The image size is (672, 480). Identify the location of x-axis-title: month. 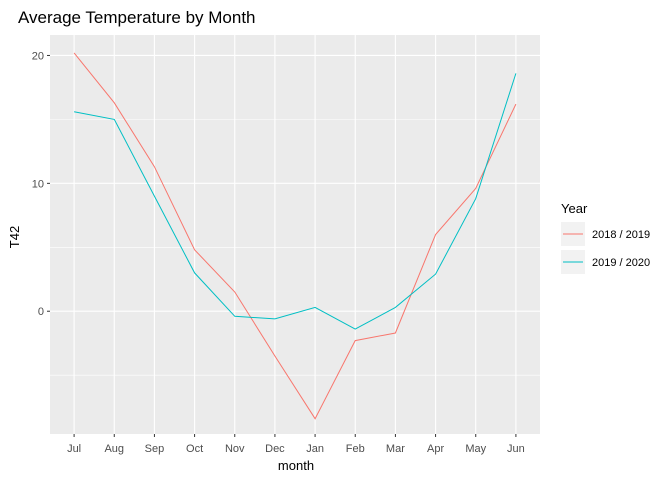
(296, 465).